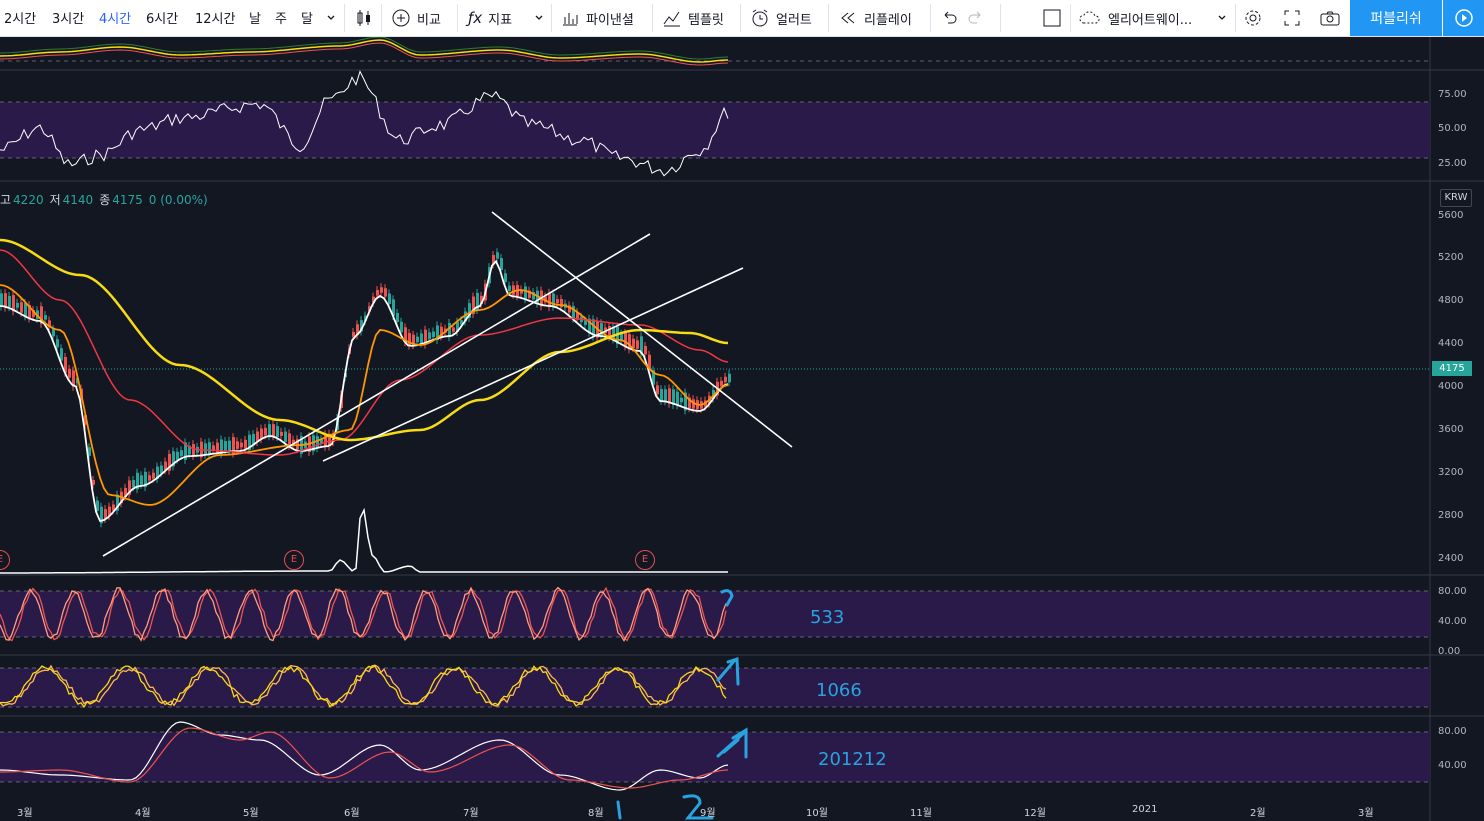 This screenshot has height=821, width=1484. I want to click on timeframe-4h: 4시간, so click(115, 19).